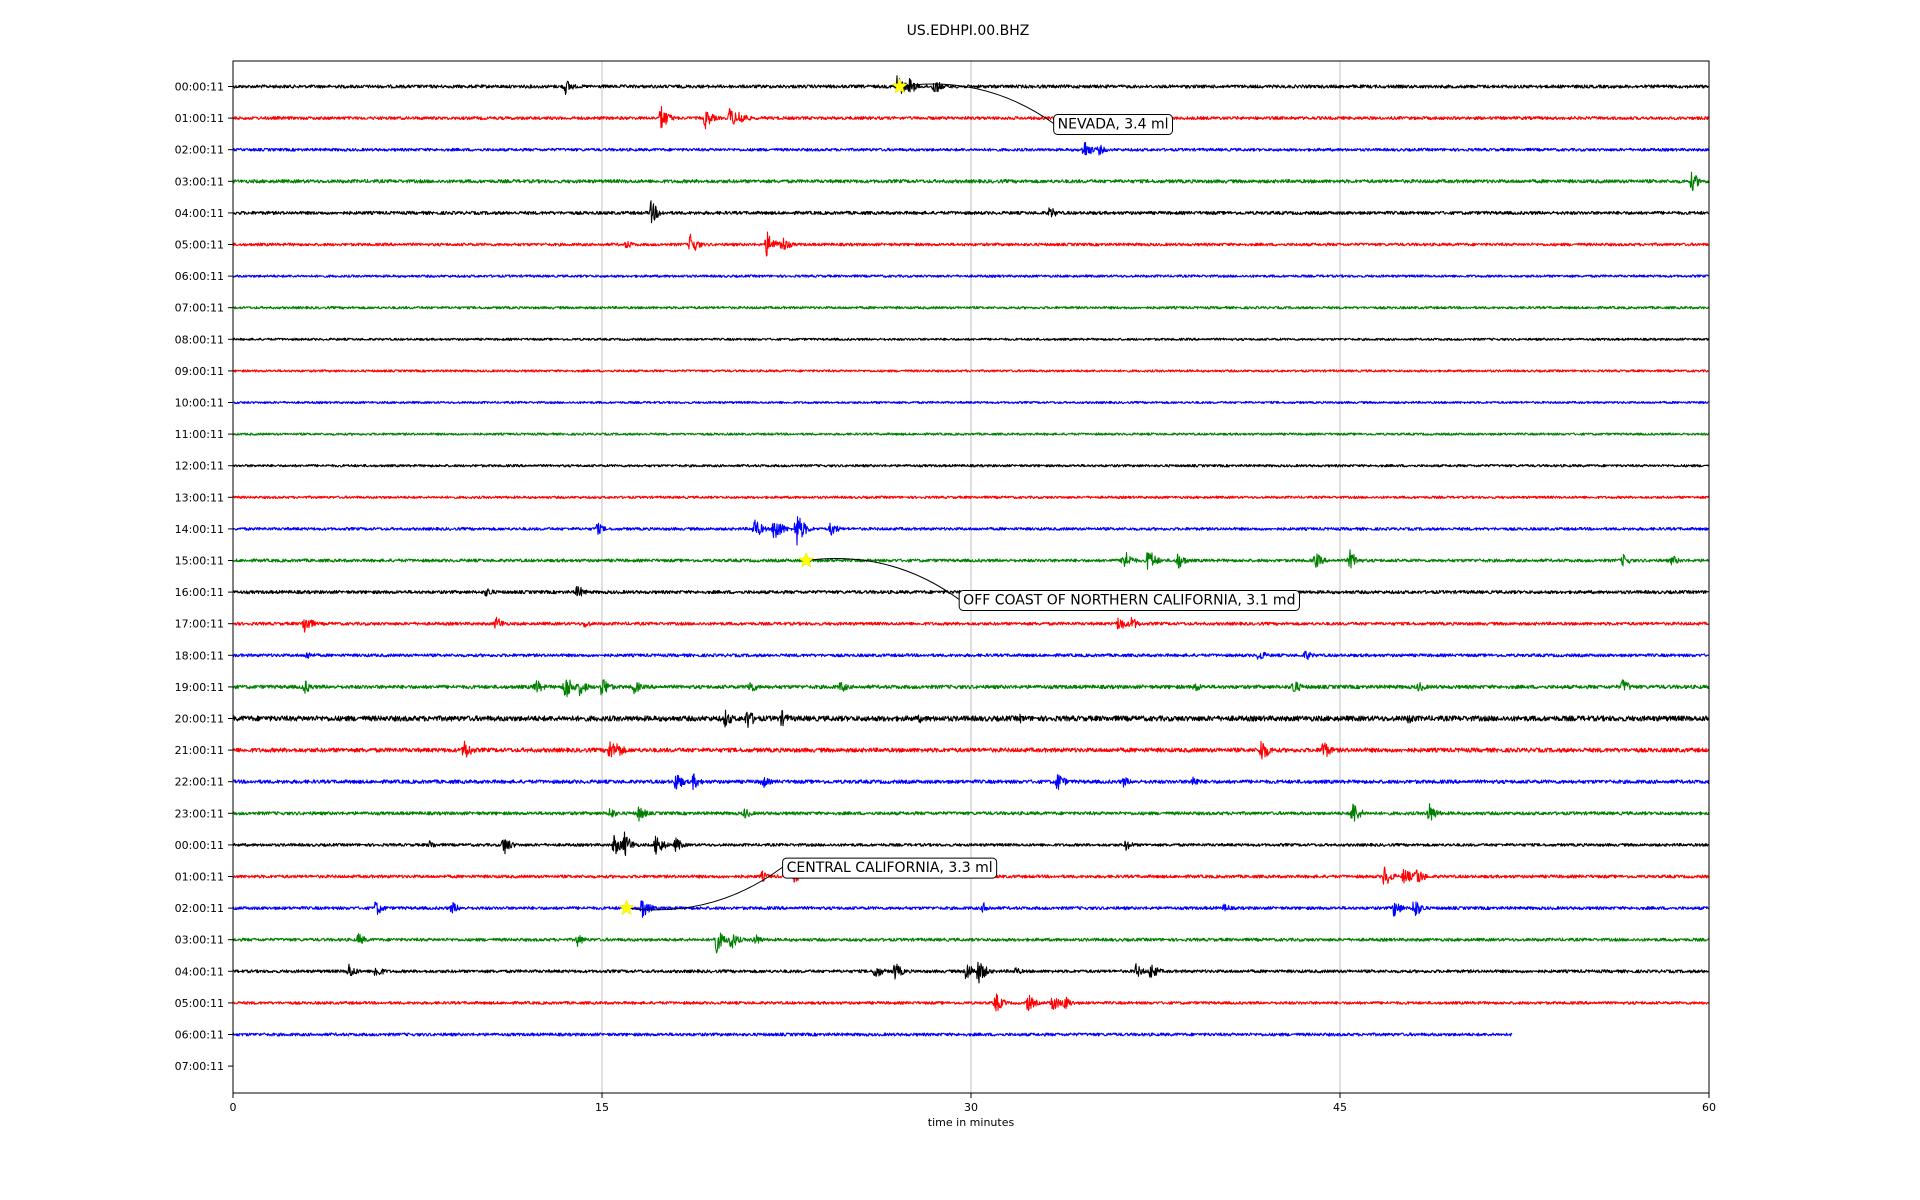  Describe the element at coordinates (971, 1122) in the screenshot. I see `x-axis-label: time in minutes` at that location.